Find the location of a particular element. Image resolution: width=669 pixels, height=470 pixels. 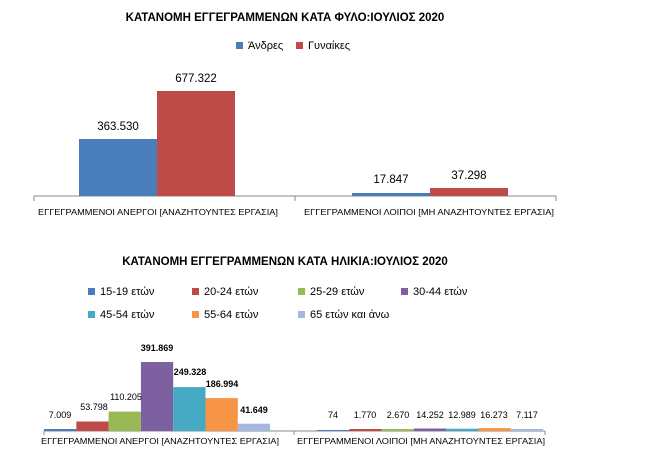

data-label-women-other: 37.298 is located at coordinates (468, 176).